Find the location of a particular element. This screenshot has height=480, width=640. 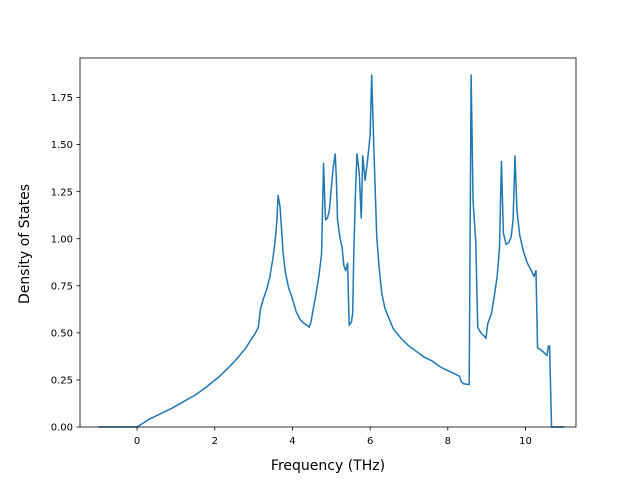

x-tick-label: 10 is located at coordinates (525, 441).